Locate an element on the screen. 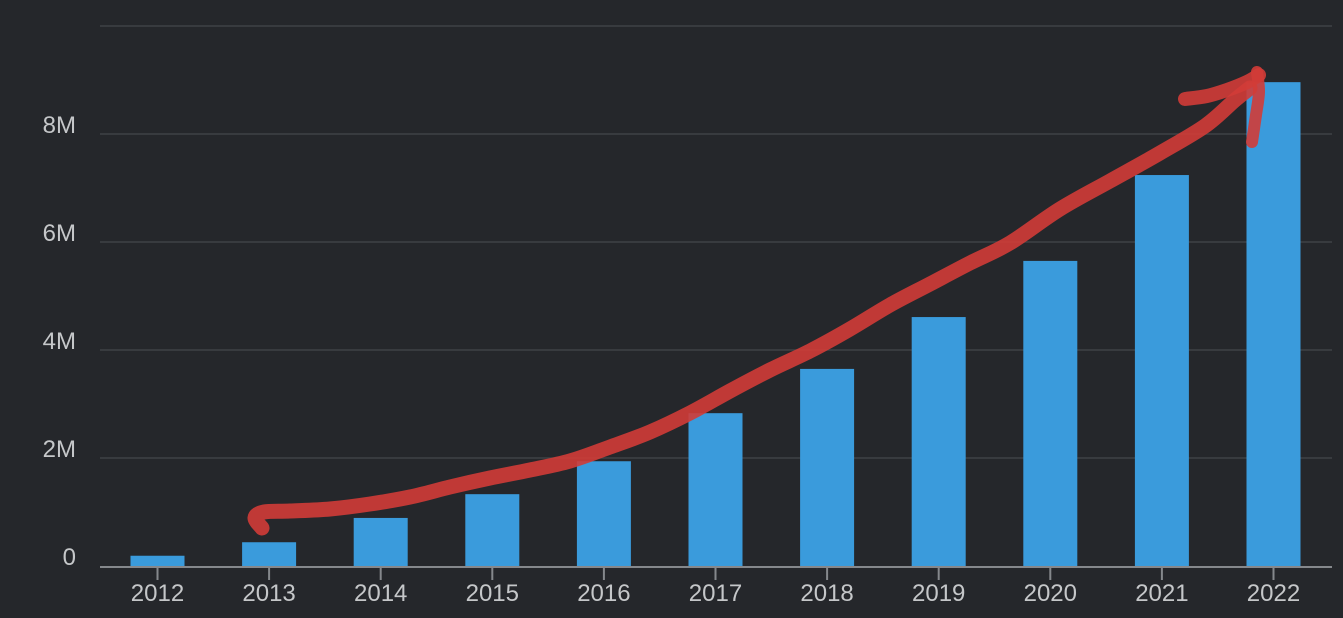  y-axis-label-0: 0 is located at coordinates (69, 557).